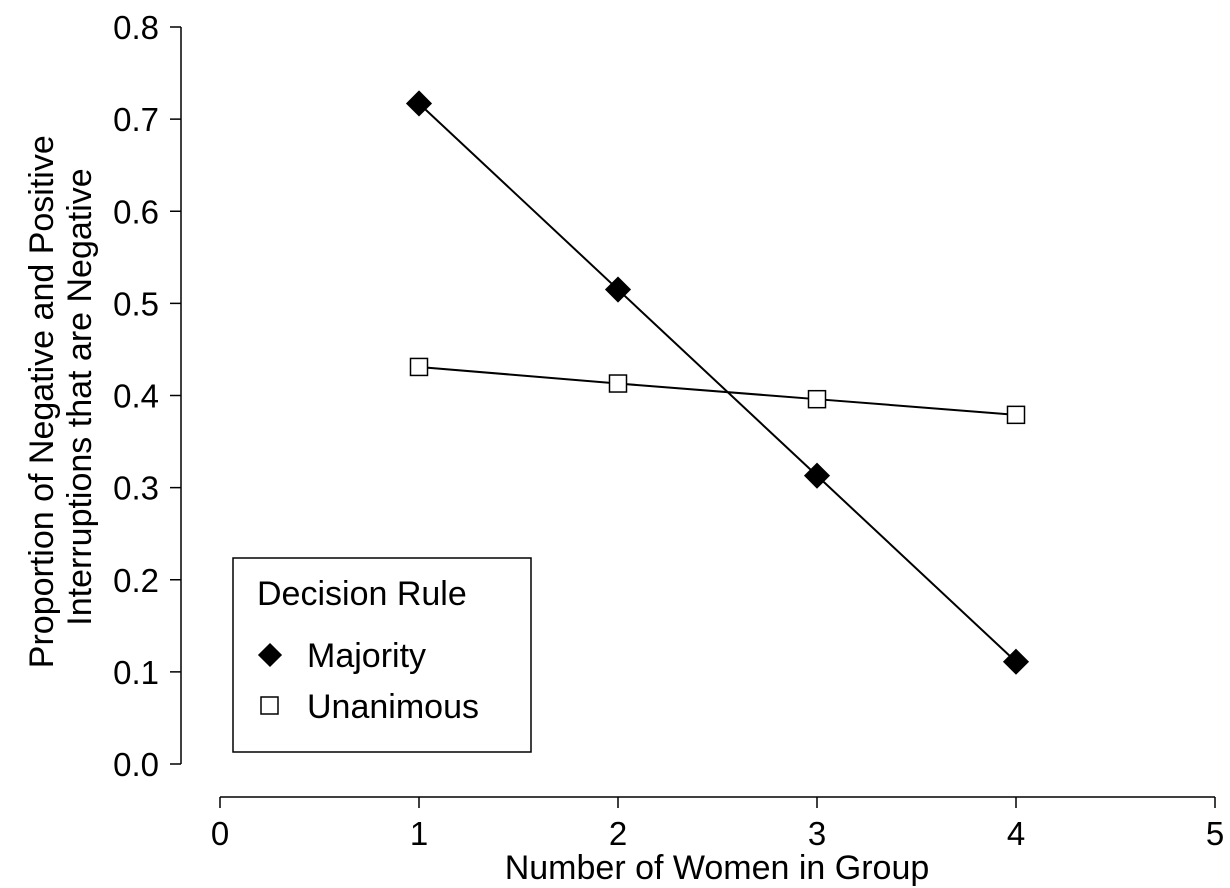  Describe the element at coordinates (42, 401) in the screenshot. I see `y-axis-title-line-1: Proportion of Negative and Positive` at that location.